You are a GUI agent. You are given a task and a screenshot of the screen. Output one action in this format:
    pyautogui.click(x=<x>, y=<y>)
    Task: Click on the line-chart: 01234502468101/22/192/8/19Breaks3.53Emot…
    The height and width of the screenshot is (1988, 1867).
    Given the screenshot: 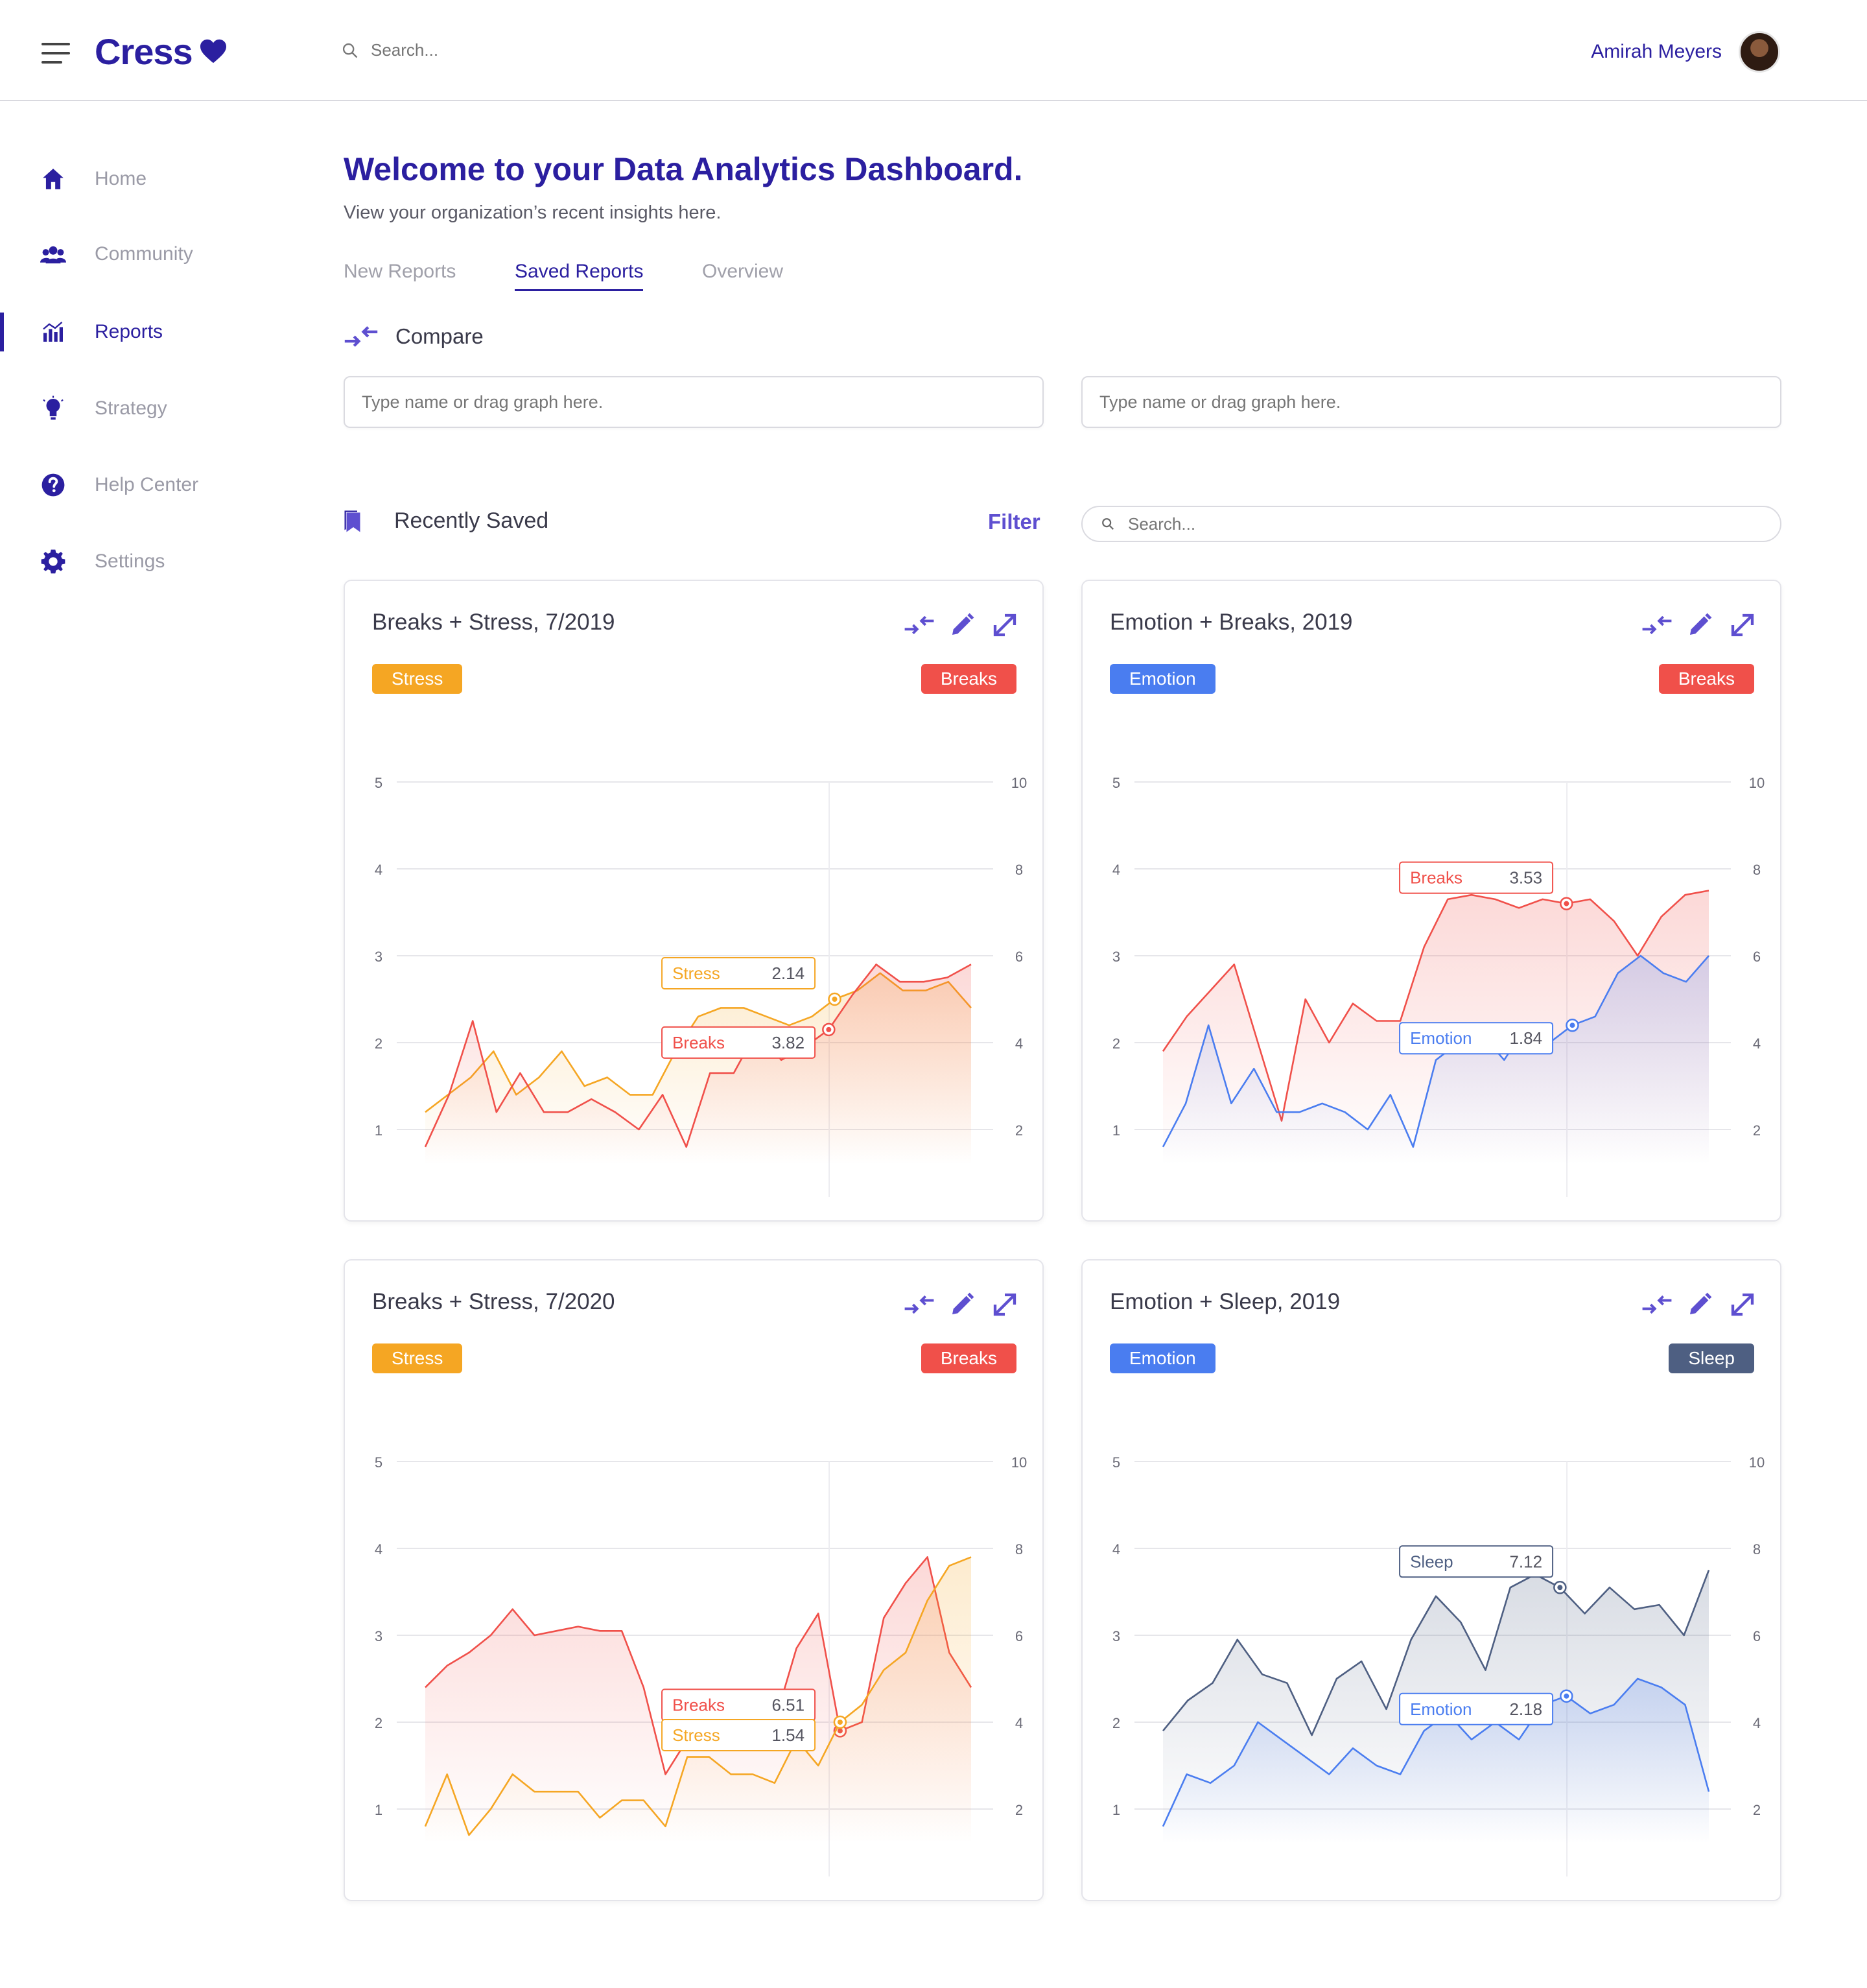 What is the action you would take?
    pyautogui.click(x=1433, y=950)
    